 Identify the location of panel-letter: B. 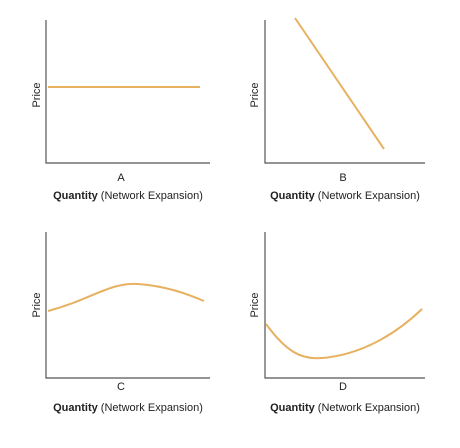
(342, 178).